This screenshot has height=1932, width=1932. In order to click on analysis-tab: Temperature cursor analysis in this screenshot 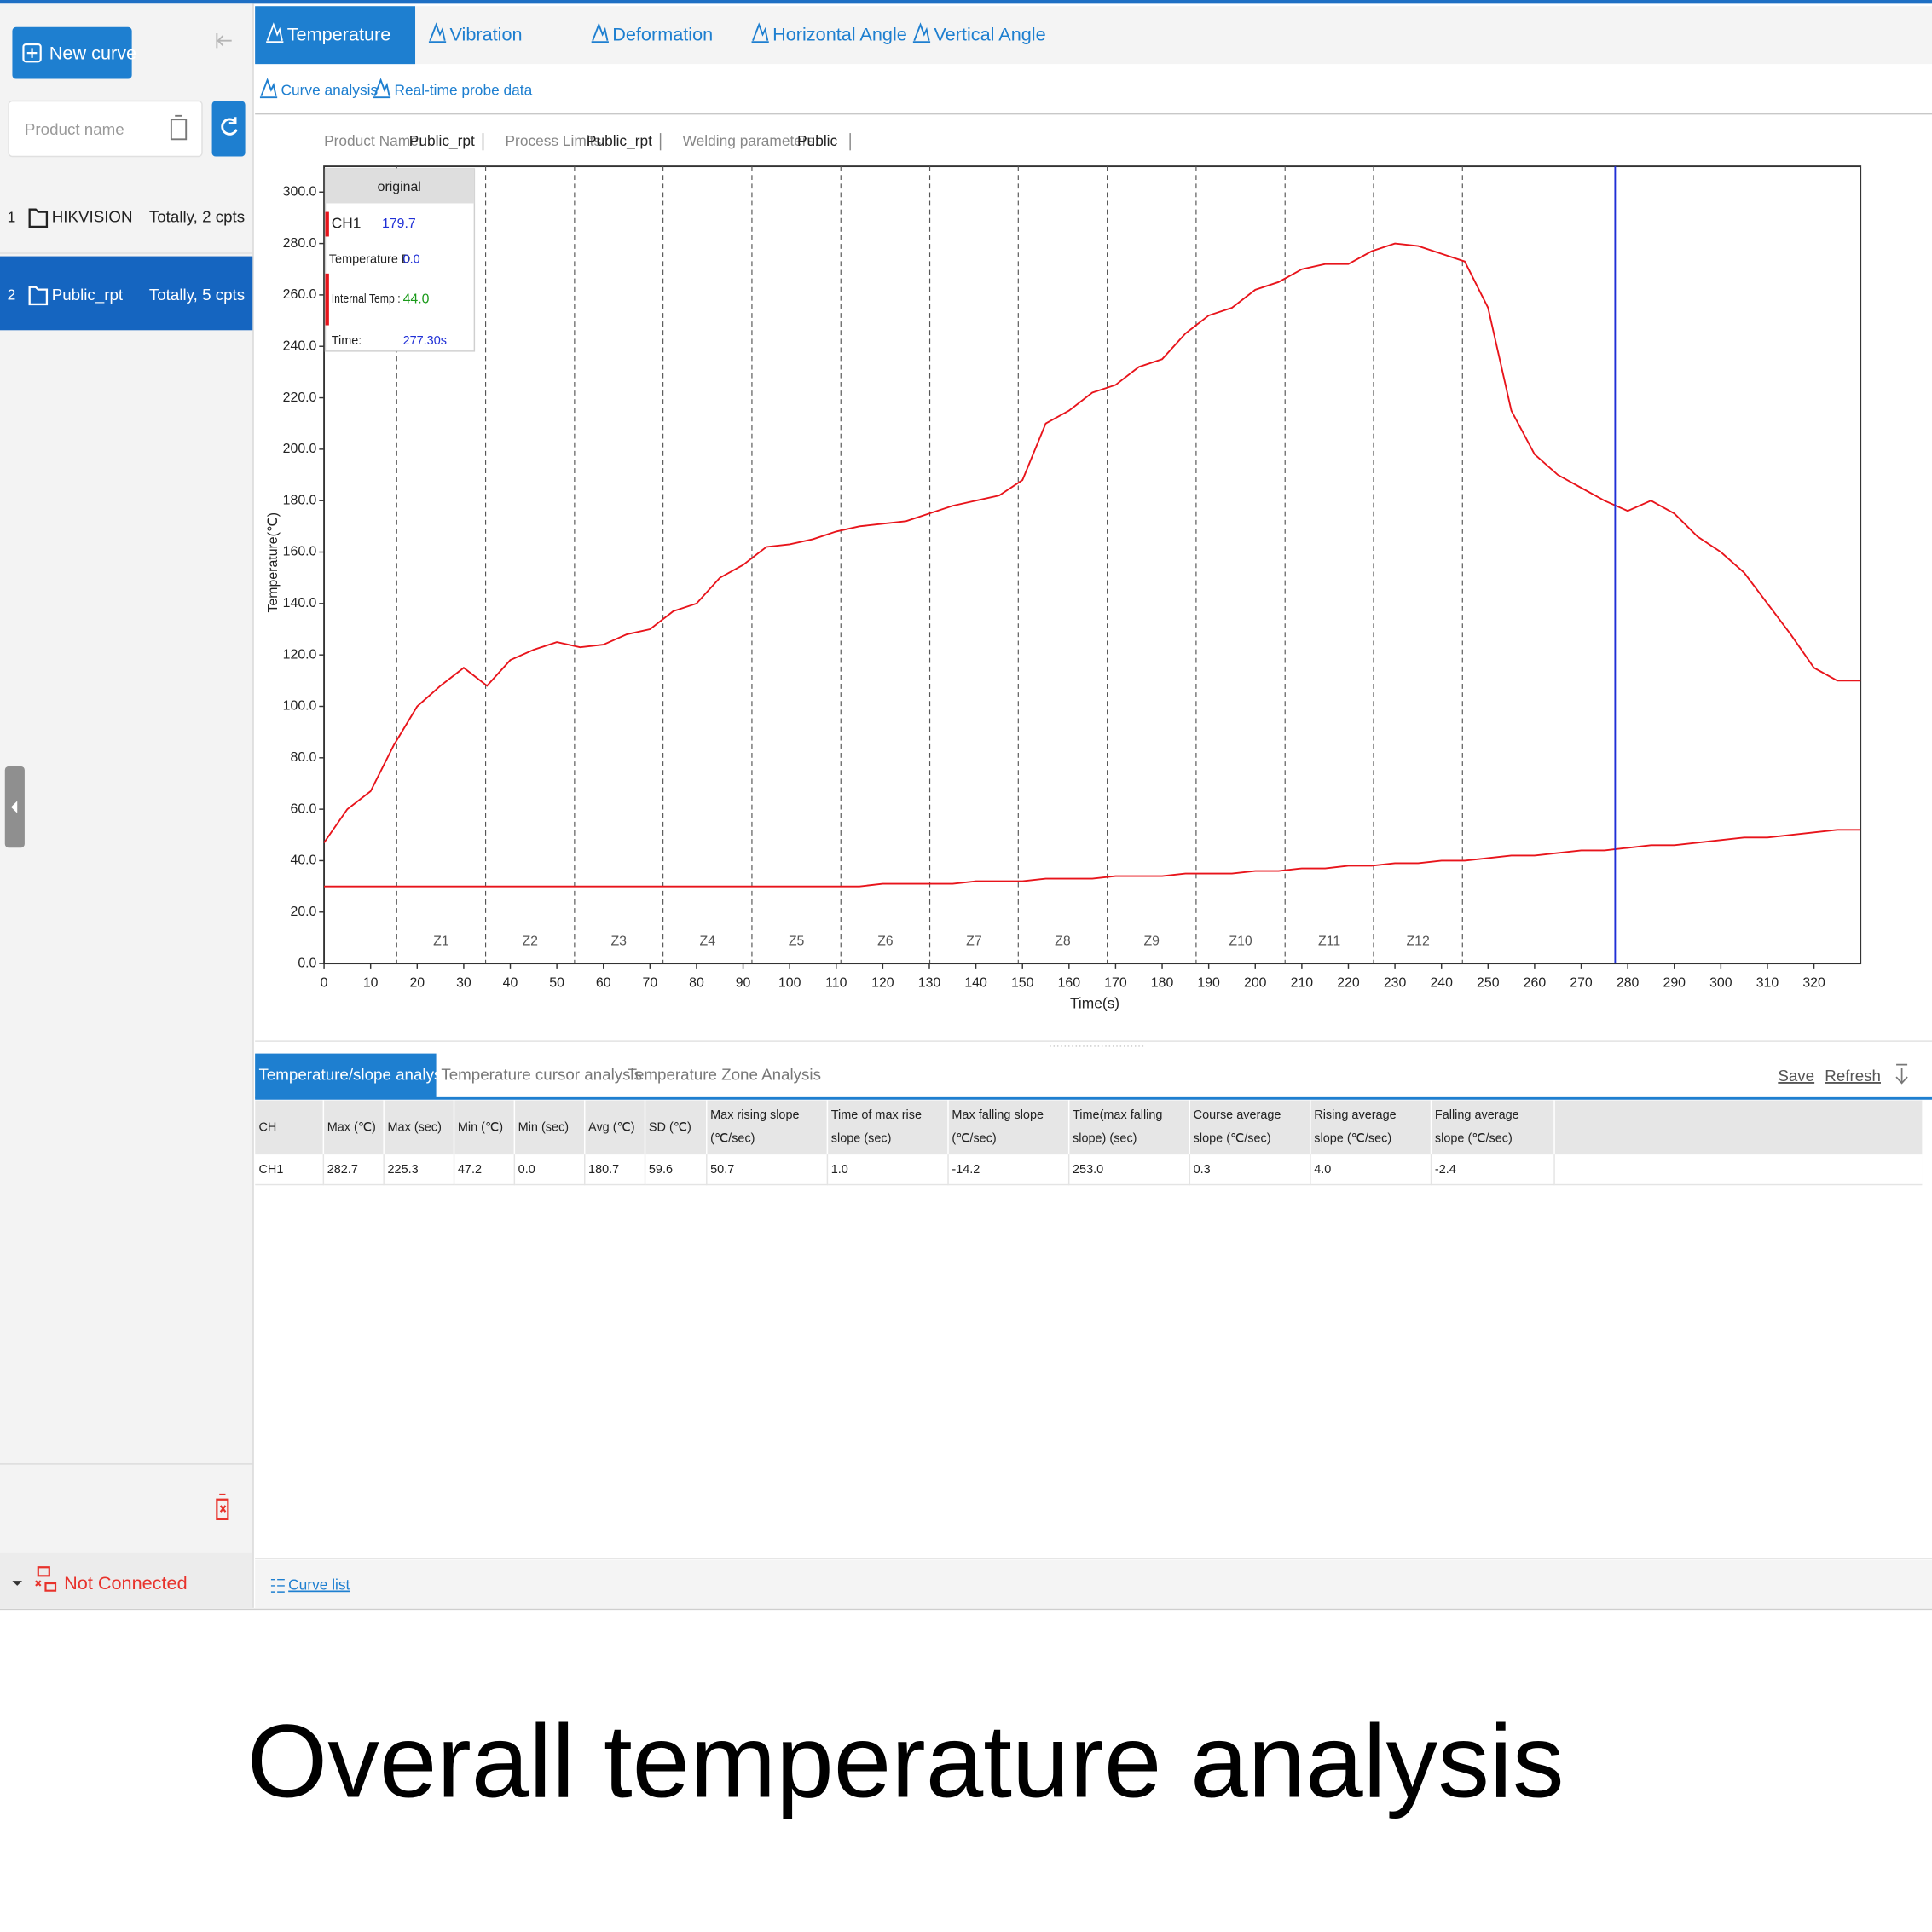, I will do `click(541, 1075)`.